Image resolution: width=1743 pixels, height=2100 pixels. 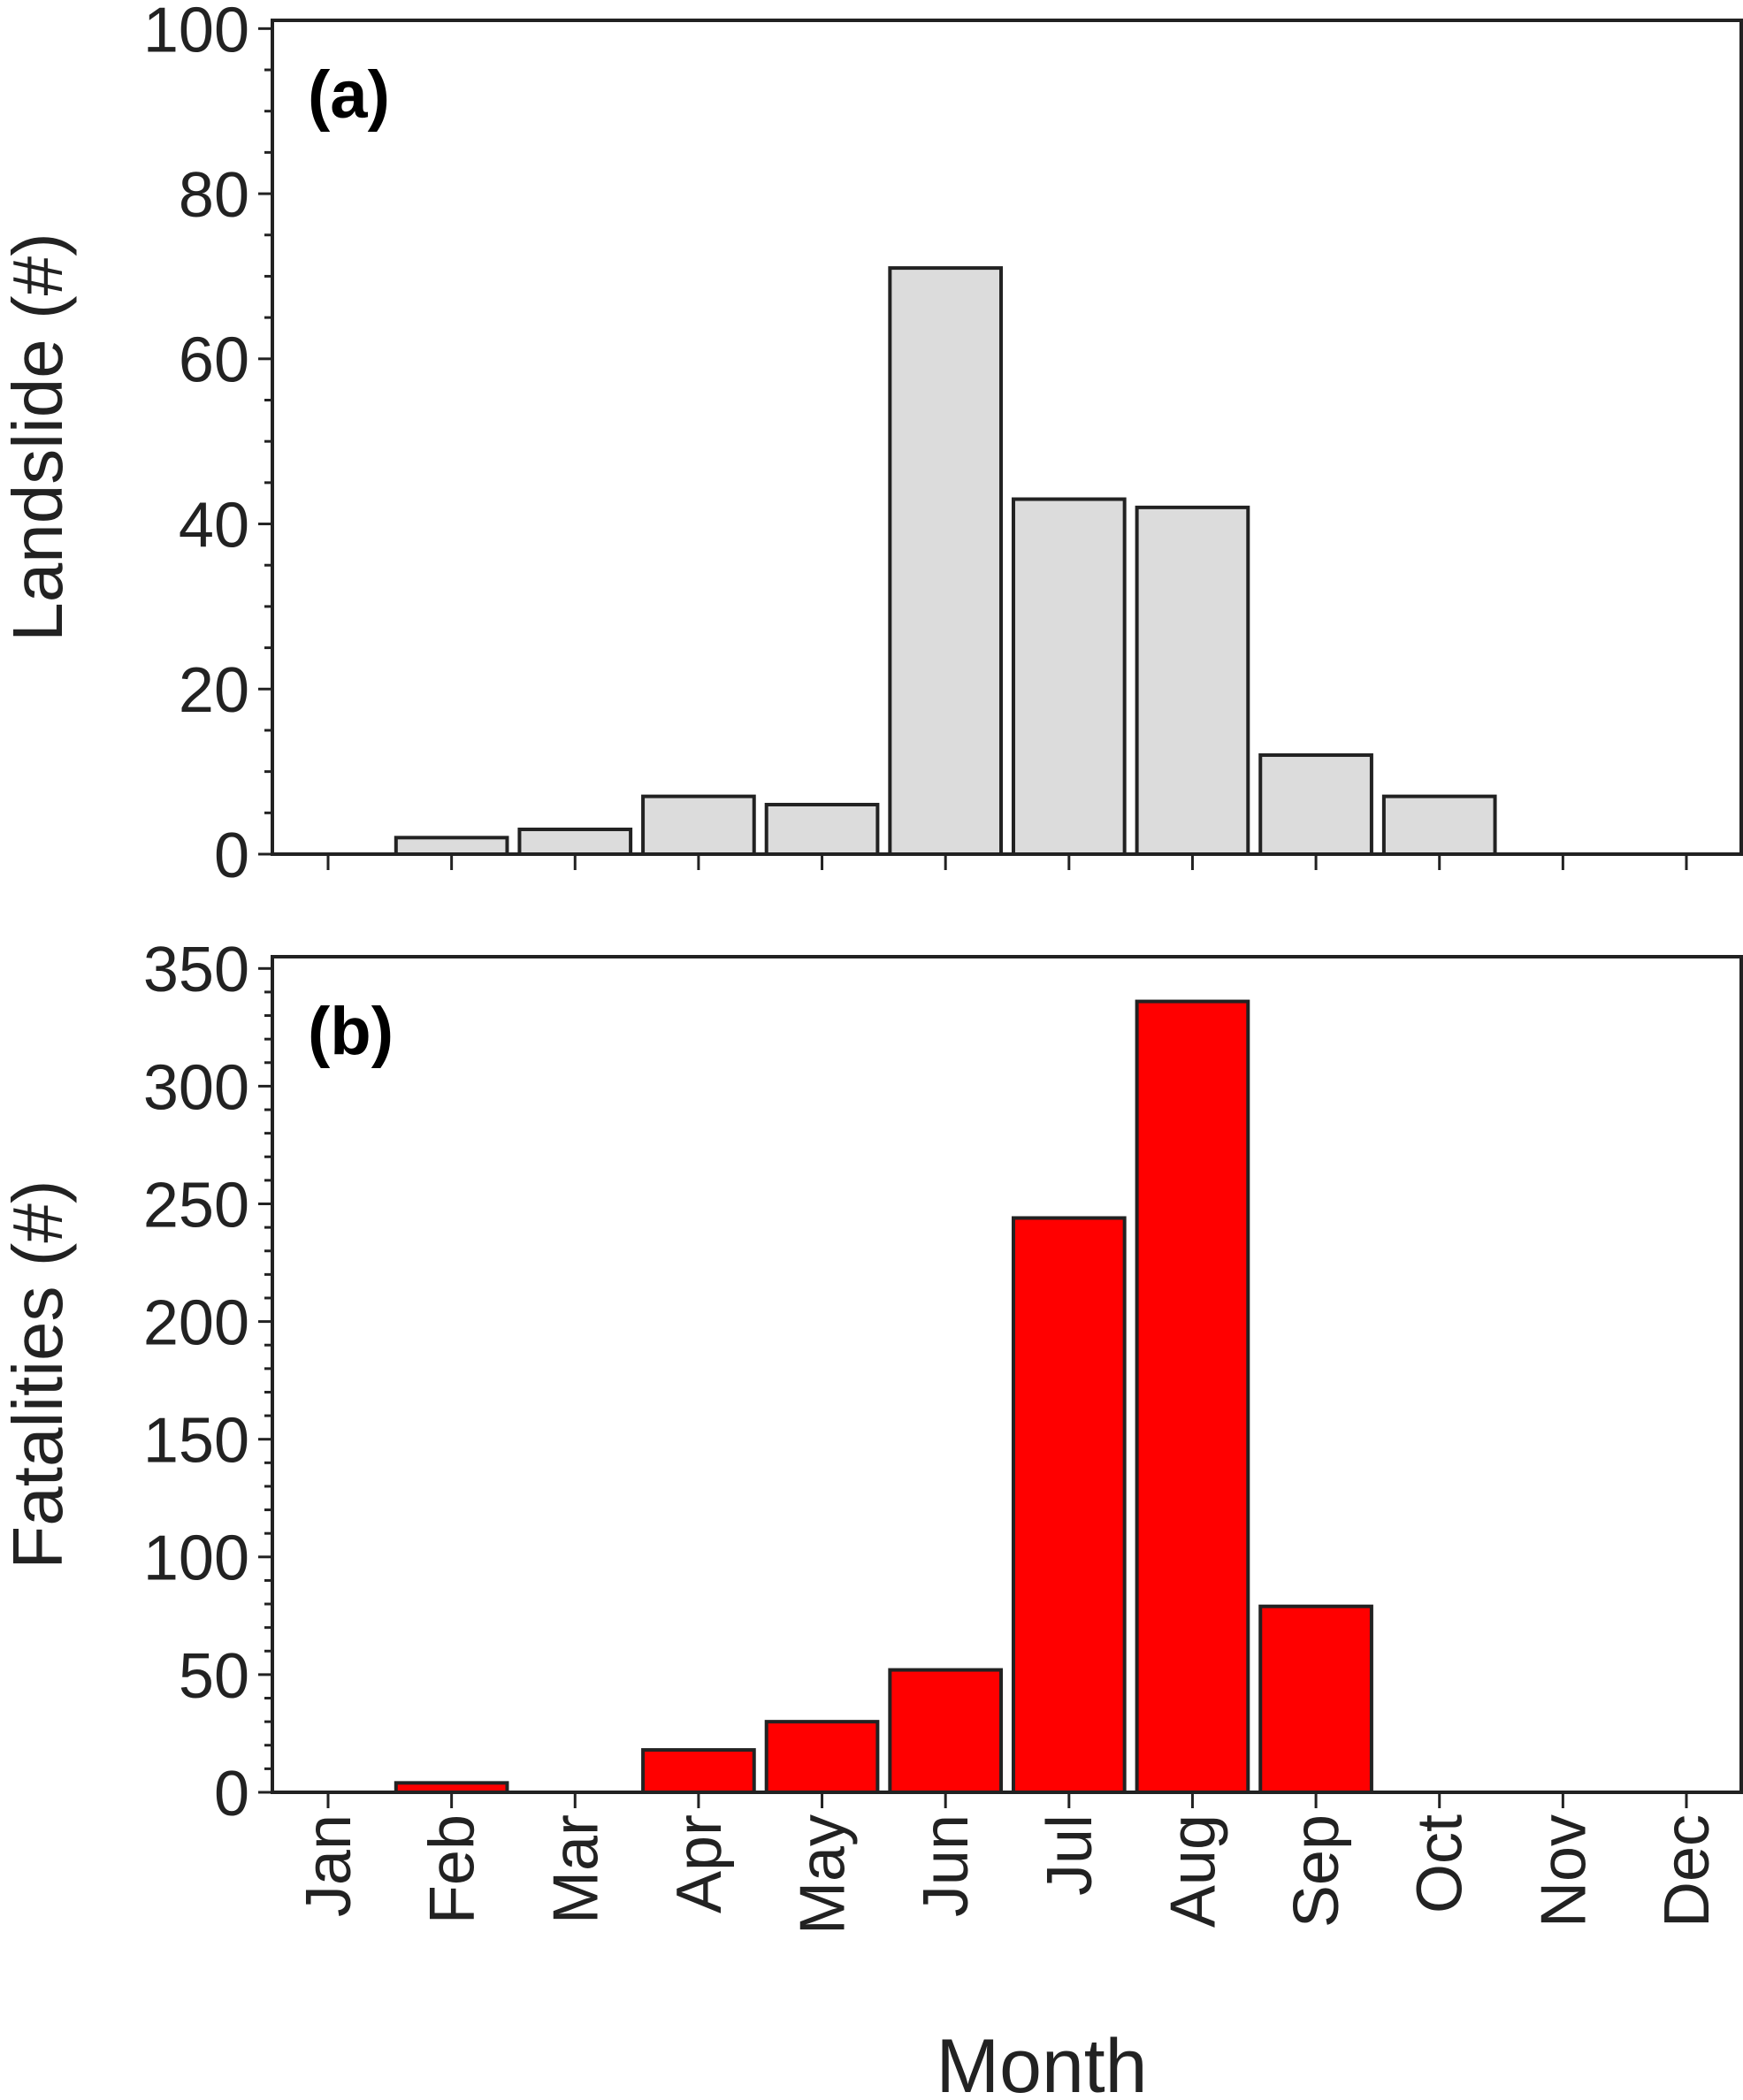 What do you see at coordinates (451, 846) in the screenshot?
I see `bar-feb` at bounding box center [451, 846].